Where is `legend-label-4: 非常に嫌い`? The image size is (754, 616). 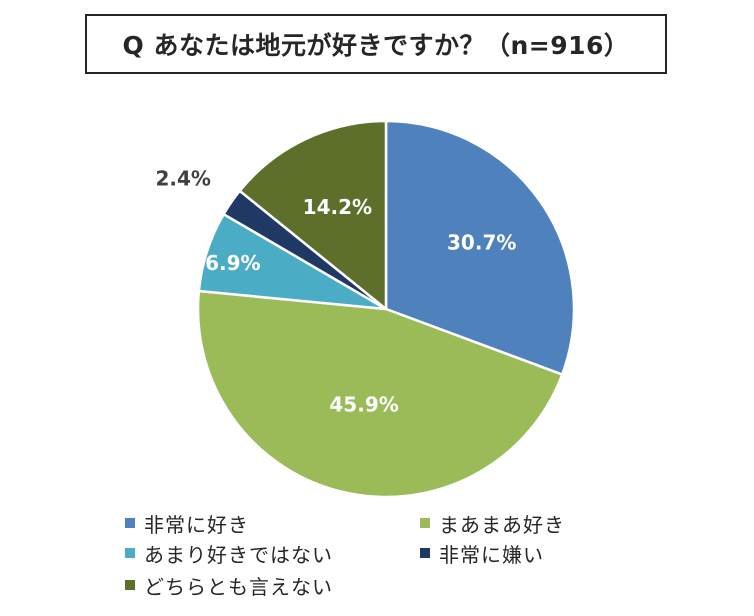
legend-label-4: 非常に嫌い is located at coordinates (491, 554).